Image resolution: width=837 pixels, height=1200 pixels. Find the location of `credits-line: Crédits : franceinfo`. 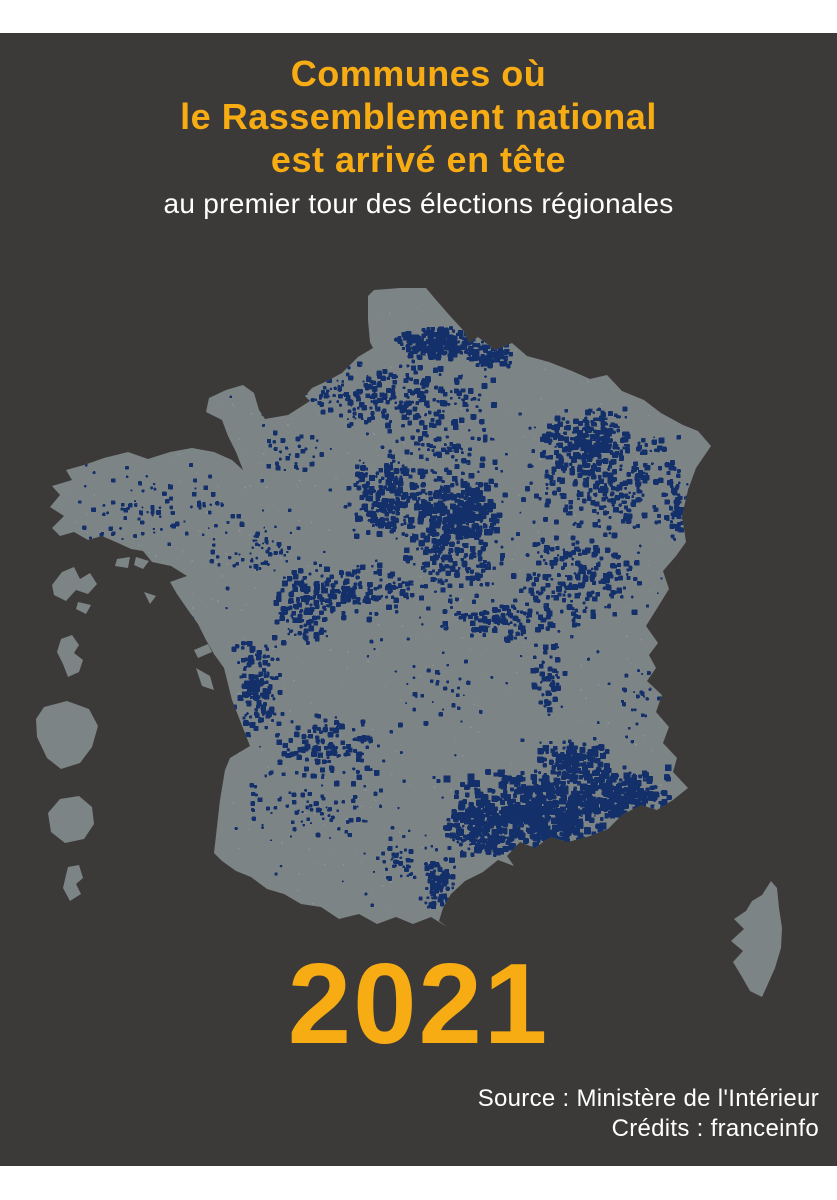

credits-line: Crédits : franceinfo is located at coordinates (715, 1128).